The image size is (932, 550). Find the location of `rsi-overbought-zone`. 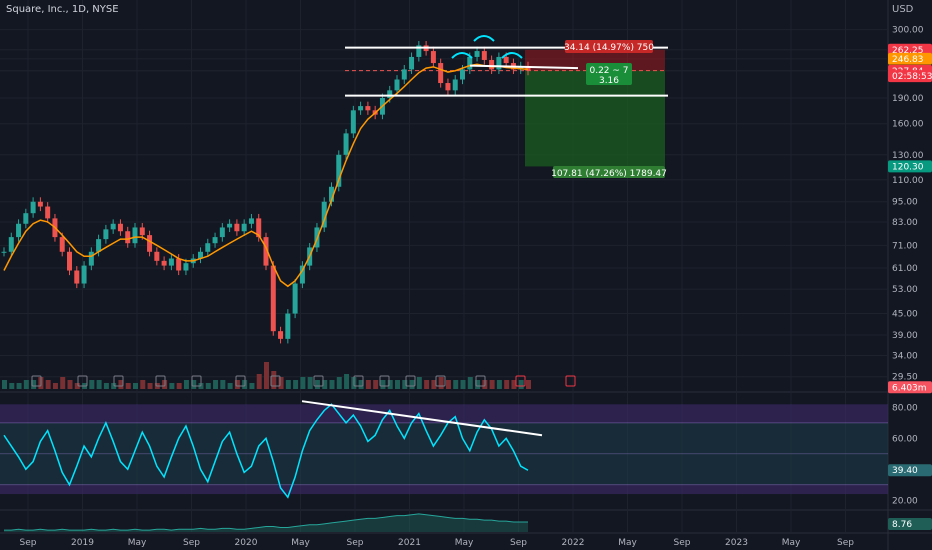

rsi-overbought-zone is located at coordinates (444, 413).